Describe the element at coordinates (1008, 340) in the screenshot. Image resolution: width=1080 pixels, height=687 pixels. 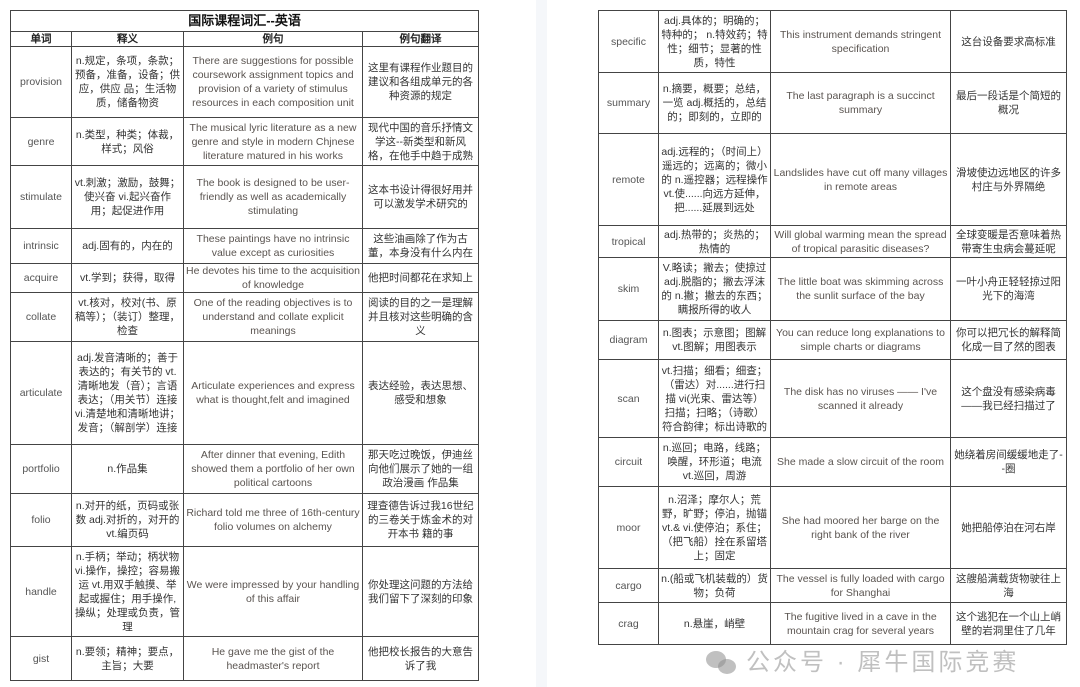
I see `translation-cell: 你可以把冗长的解释简化成一目了然的图表` at that location.